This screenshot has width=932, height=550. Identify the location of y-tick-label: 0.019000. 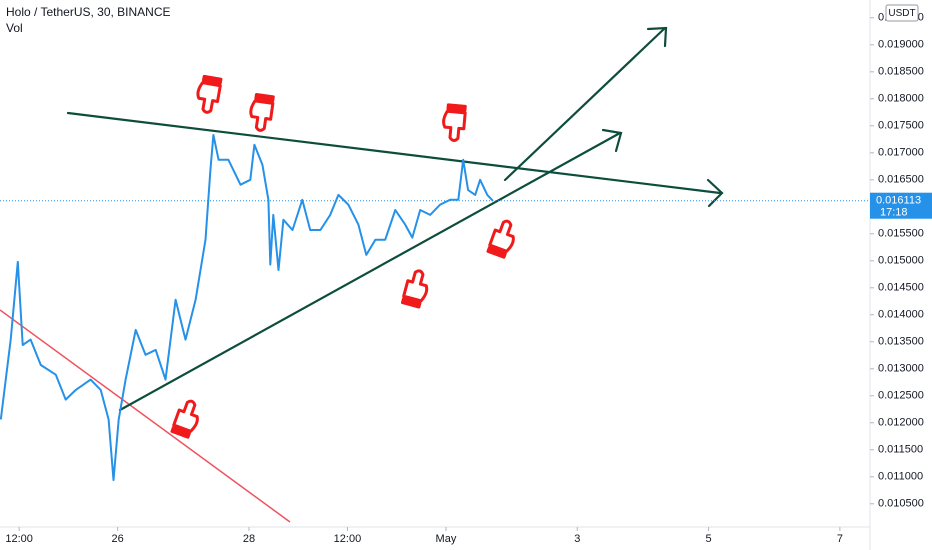
(901, 45).